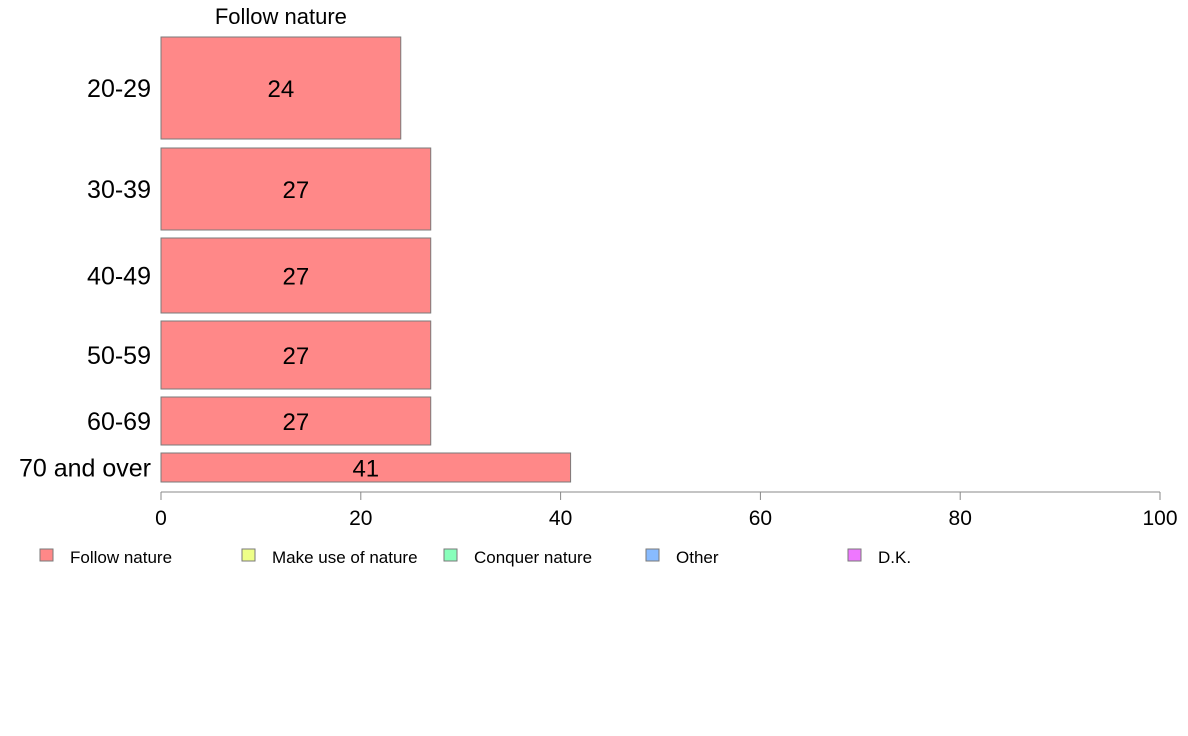 The width and height of the screenshot is (1188, 736). I want to click on bar-labels: 24 27 27 27 27 41, so click(324, 279).